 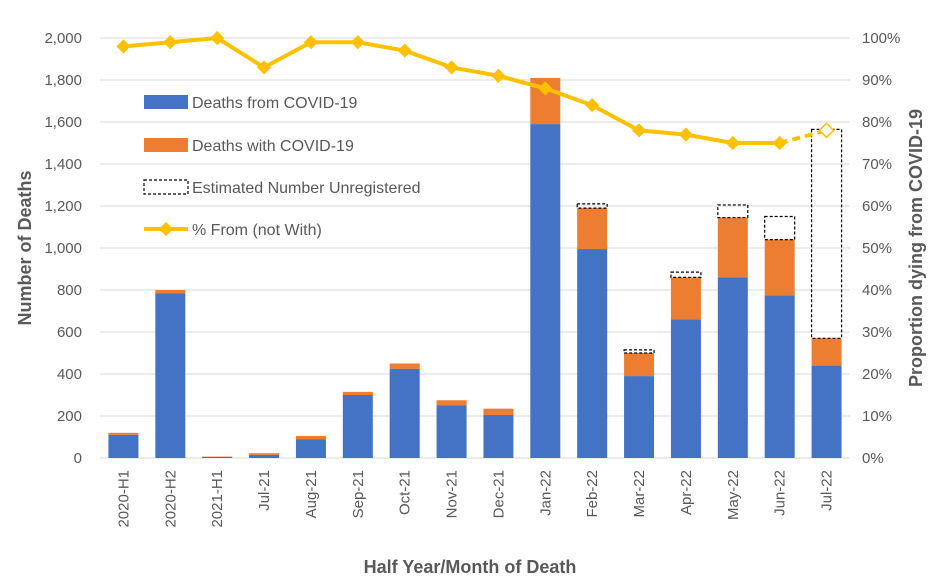 I want to click on legend-label-deaths-from: Deaths from COVID-19, so click(x=274, y=103).